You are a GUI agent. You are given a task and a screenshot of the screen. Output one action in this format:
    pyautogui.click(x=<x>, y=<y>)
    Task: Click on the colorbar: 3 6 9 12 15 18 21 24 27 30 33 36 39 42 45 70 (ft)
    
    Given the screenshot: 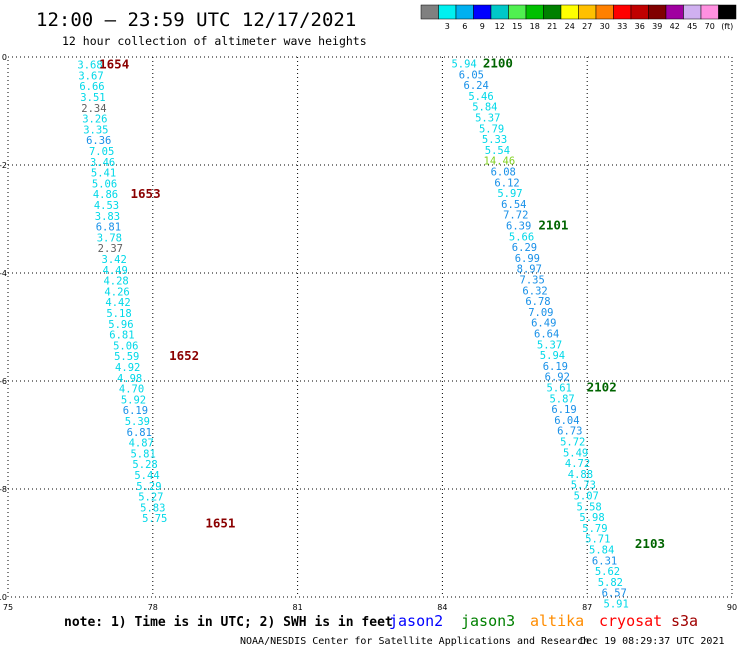 What is the action you would take?
    pyautogui.click(x=578, y=17)
    